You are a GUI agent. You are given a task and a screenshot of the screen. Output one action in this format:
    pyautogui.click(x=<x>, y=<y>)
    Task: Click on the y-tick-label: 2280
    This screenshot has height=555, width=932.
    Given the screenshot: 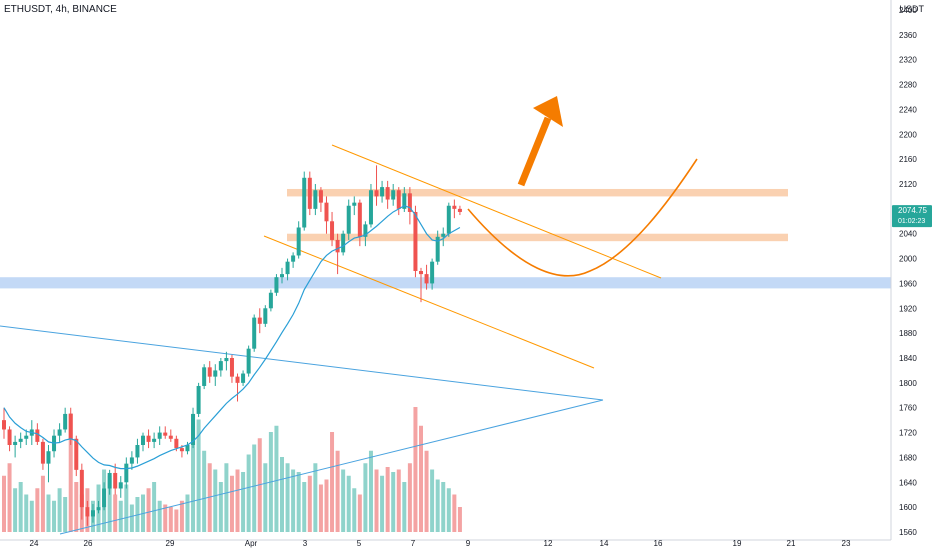 What is the action you would take?
    pyautogui.click(x=908, y=85)
    